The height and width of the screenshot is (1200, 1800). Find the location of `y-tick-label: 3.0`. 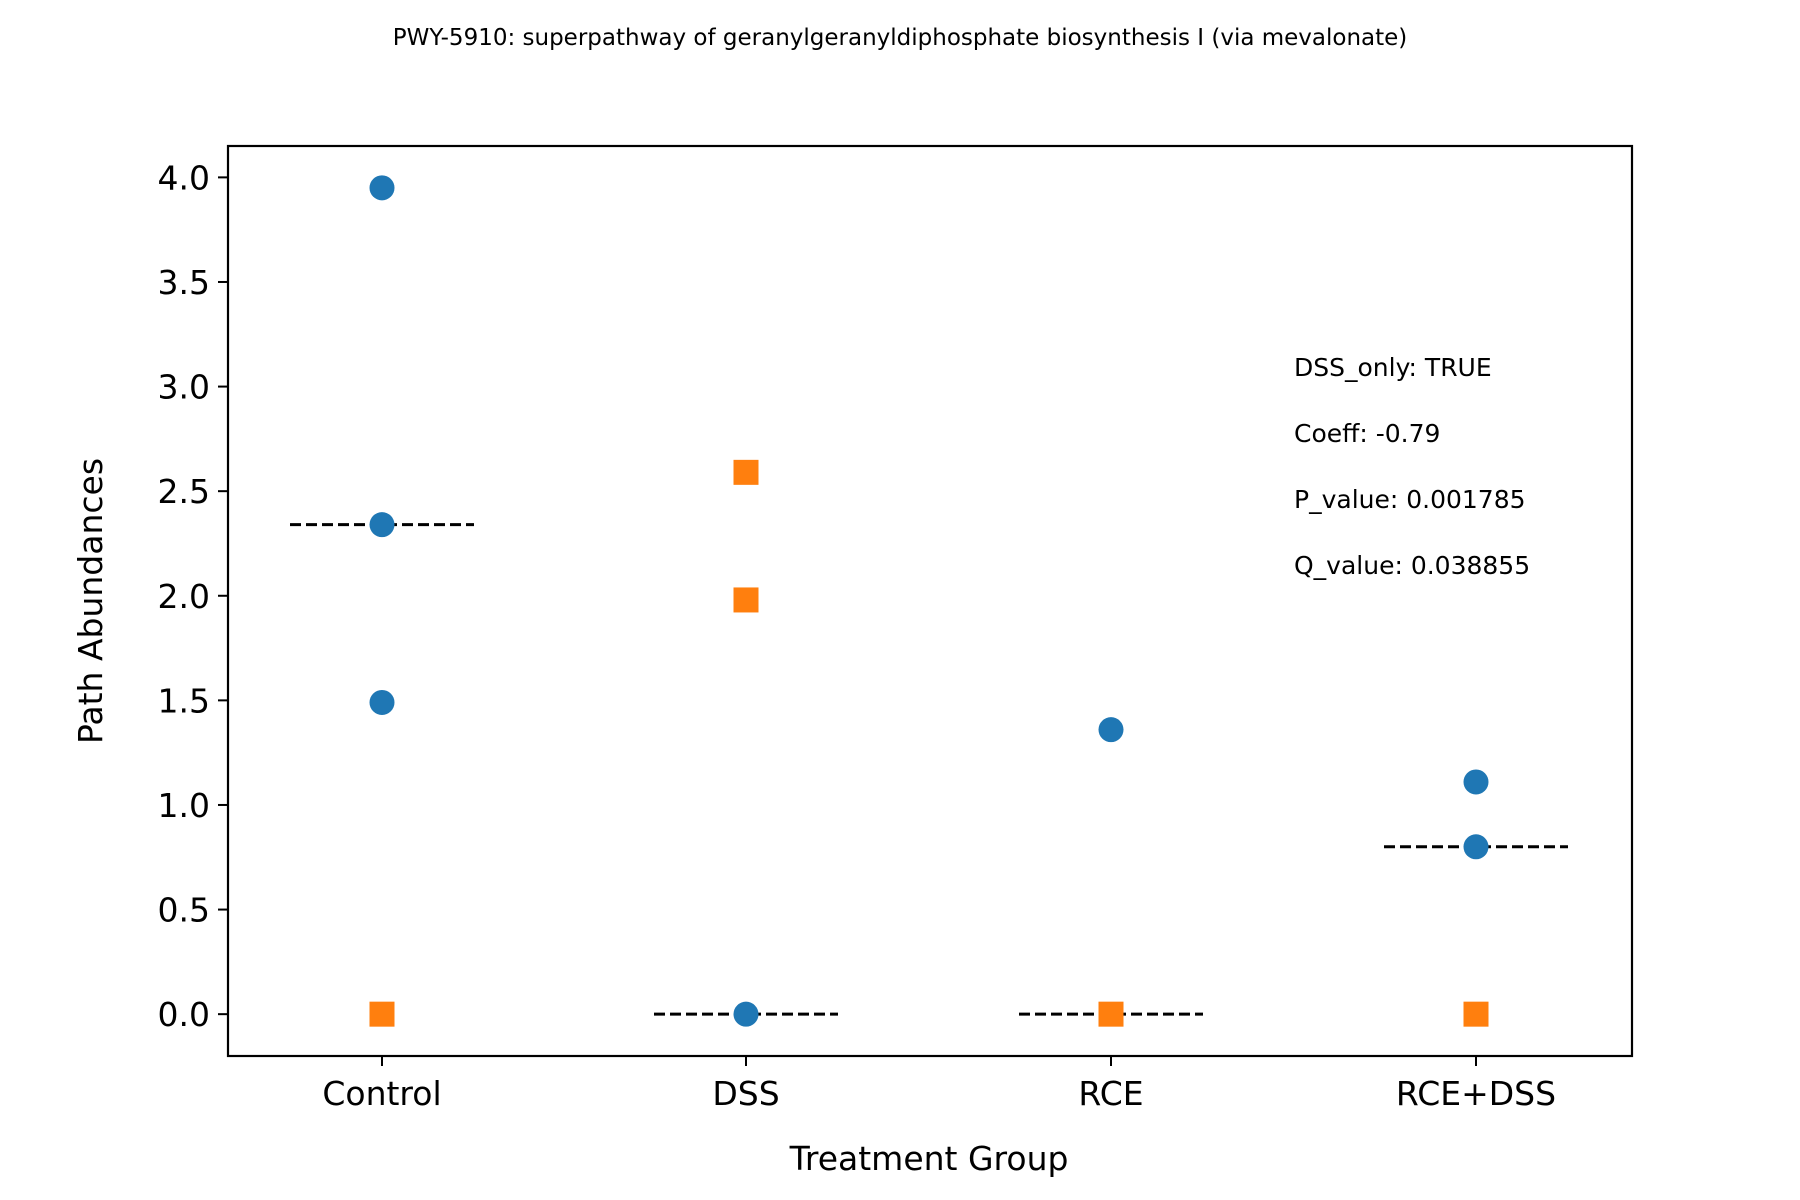

y-tick-label: 3.0 is located at coordinates (184, 387).